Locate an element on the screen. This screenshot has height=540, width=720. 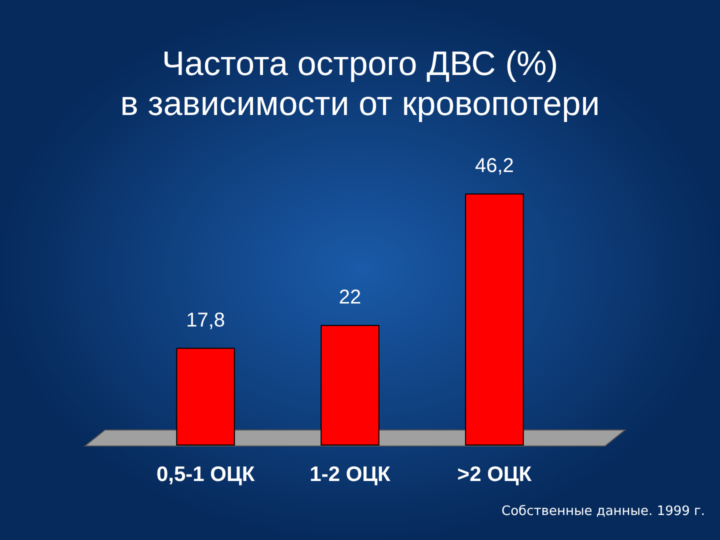
x-tick-label: 1-2 ОЦК is located at coordinates (350, 474).